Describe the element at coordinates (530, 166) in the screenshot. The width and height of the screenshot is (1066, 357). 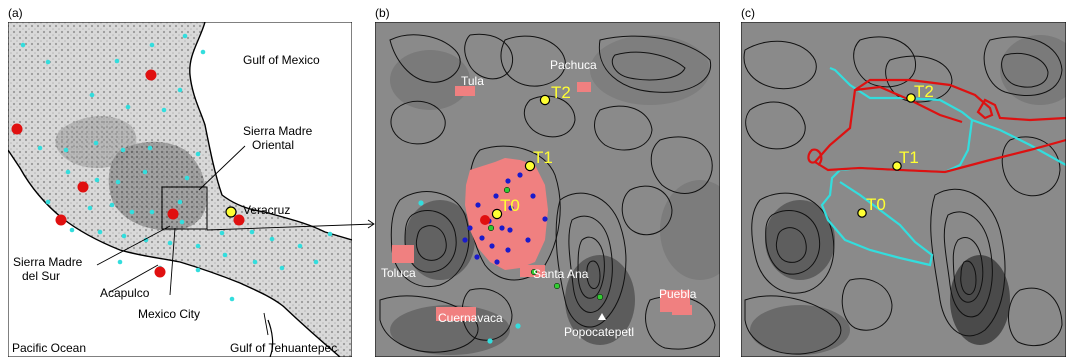
I see `panel-b-t1-marker` at that location.